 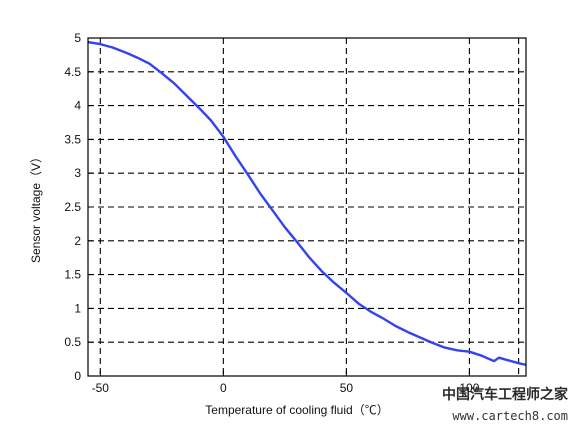 I want to click on y-tick-label-9: 4.5, so click(x=72, y=72).